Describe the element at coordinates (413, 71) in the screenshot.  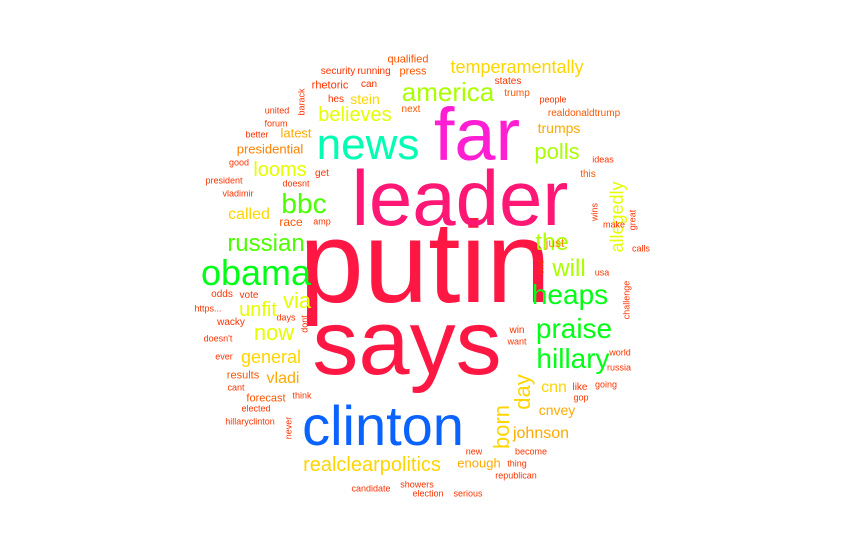
I see `word-press: press` at that location.